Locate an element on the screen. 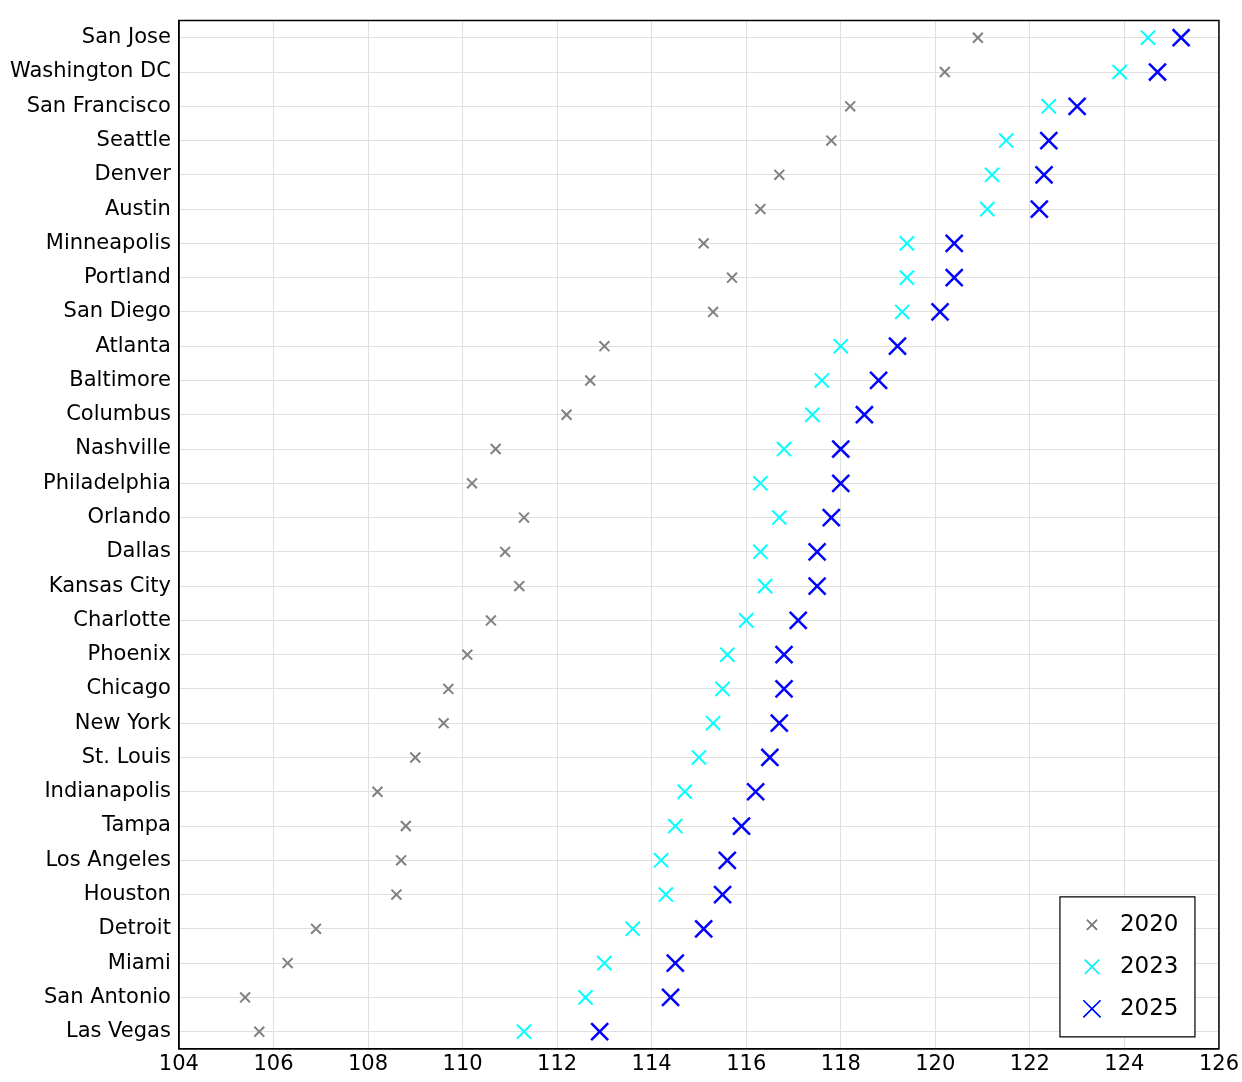  y-tick-label: Portland is located at coordinates (127, 276).